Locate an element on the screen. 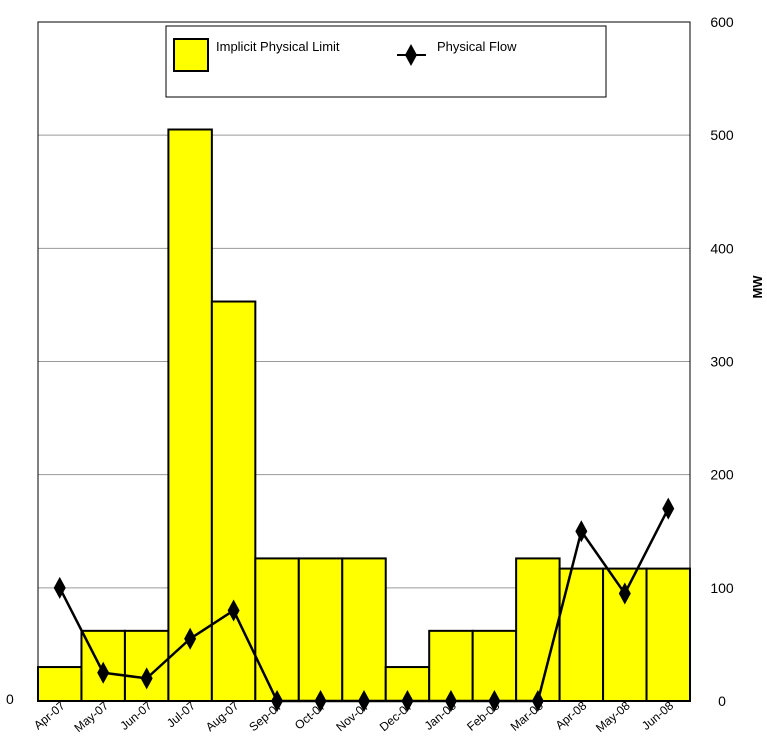 The width and height of the screenshot is (767, 736). x-tick-label-apr-08: Apr-08 is located at coordinates (571, 715).